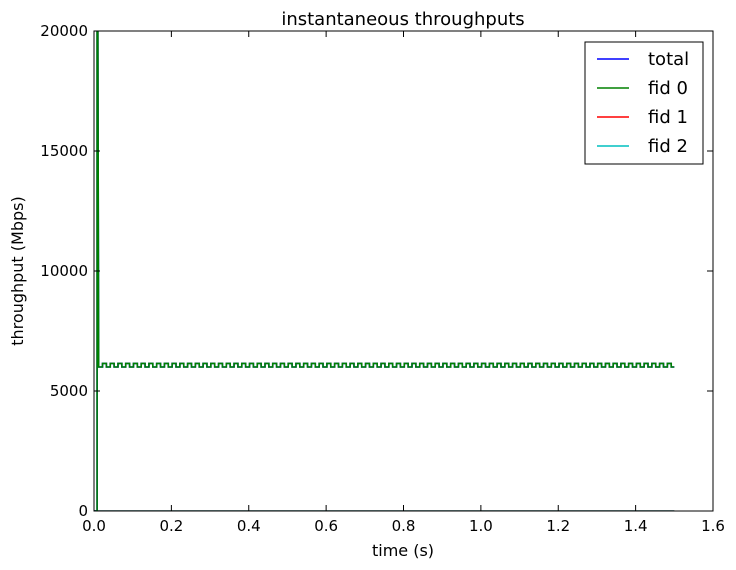 The height and width of the screenshot is (570, 736). I want to click on y-tick-label: 10000, so click(64, 271).